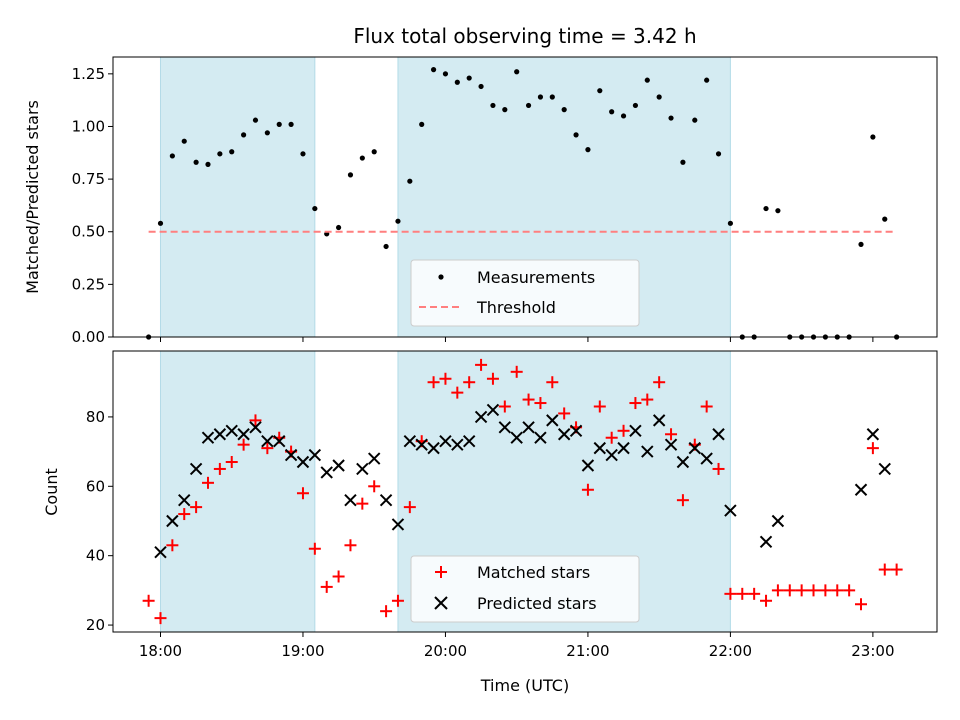 This screenshot has height=720, width=960. Describe the element at coordinates (516, 339) in the screenshot. I see `top-x-ticks` at that location.